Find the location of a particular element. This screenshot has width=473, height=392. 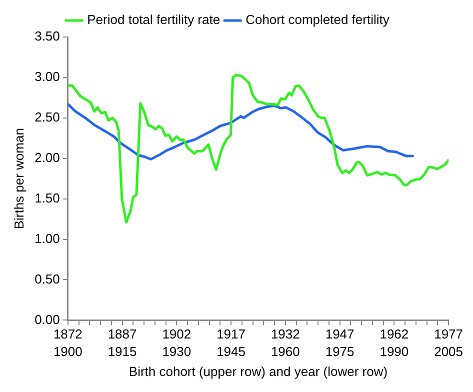

legend-label: Cohort completed fertility is located at coordinates (318, 20).